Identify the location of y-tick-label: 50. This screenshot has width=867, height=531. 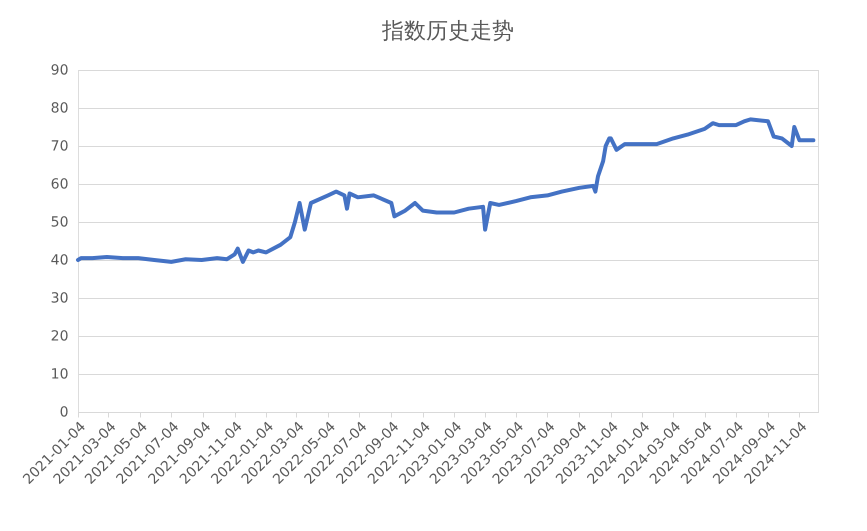
(59, 222).